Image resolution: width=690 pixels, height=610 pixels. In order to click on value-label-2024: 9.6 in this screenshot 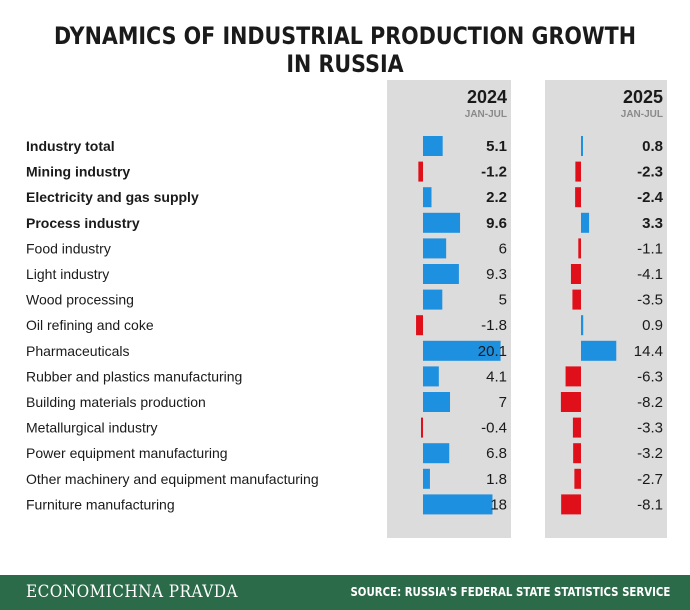, I will do `click(496, 223)`.